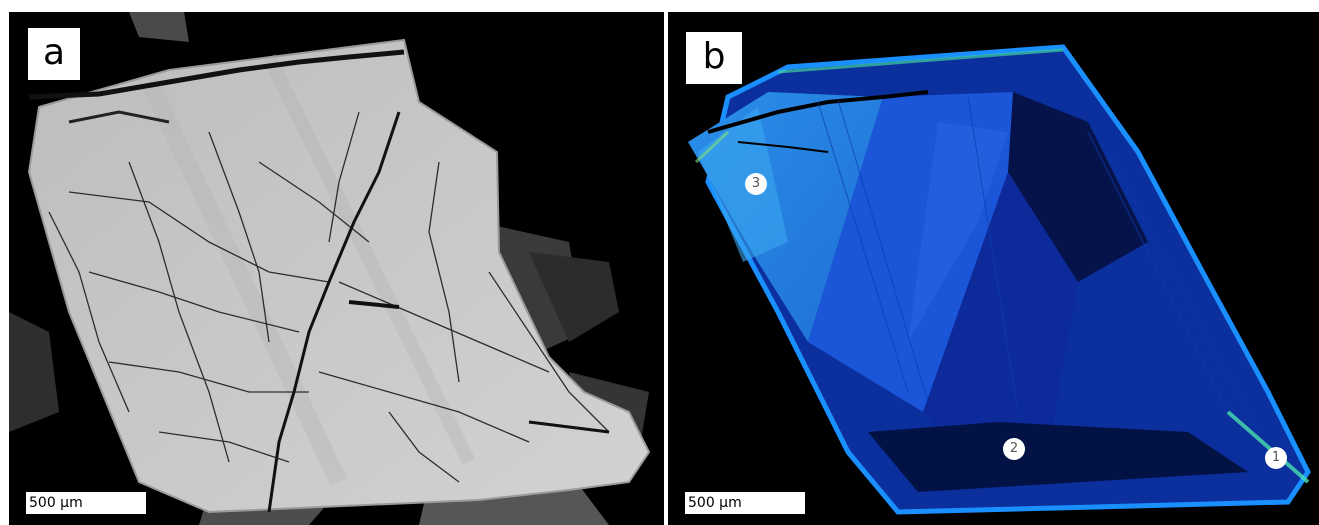  I want to click on panel-label-a: a, so click(54, 54).